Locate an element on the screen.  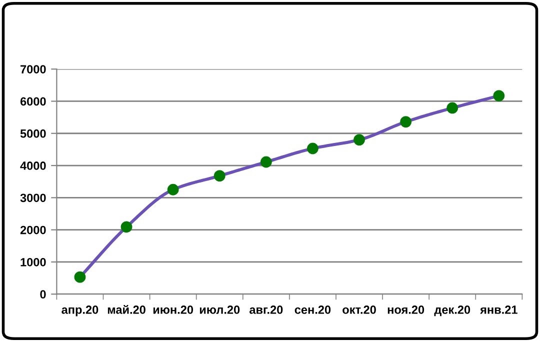
x-tick-label: июн.20 is located at coordinates (173, 310).